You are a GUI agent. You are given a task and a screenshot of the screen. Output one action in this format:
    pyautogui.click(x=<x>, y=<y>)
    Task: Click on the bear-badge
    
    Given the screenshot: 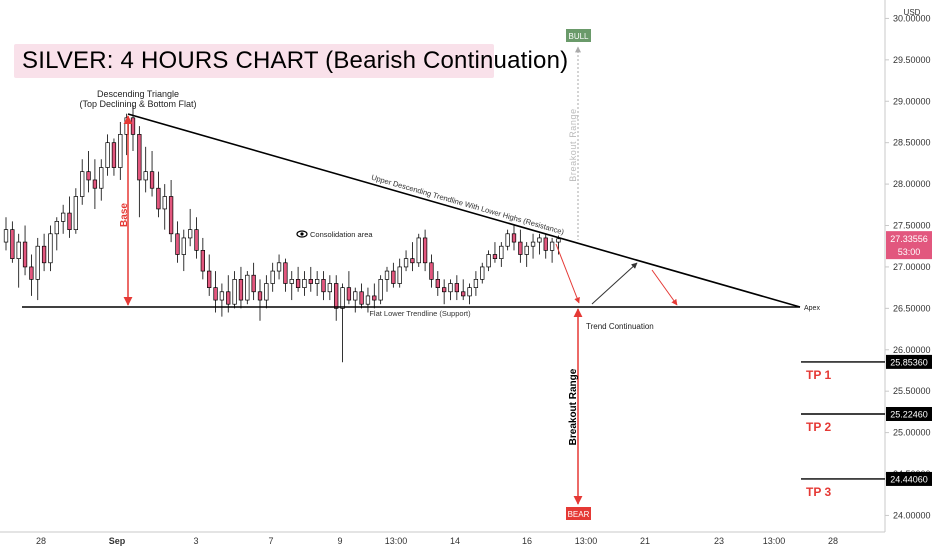 What is the action you would take?
    pyautogui.click(x=578, y=513)
    